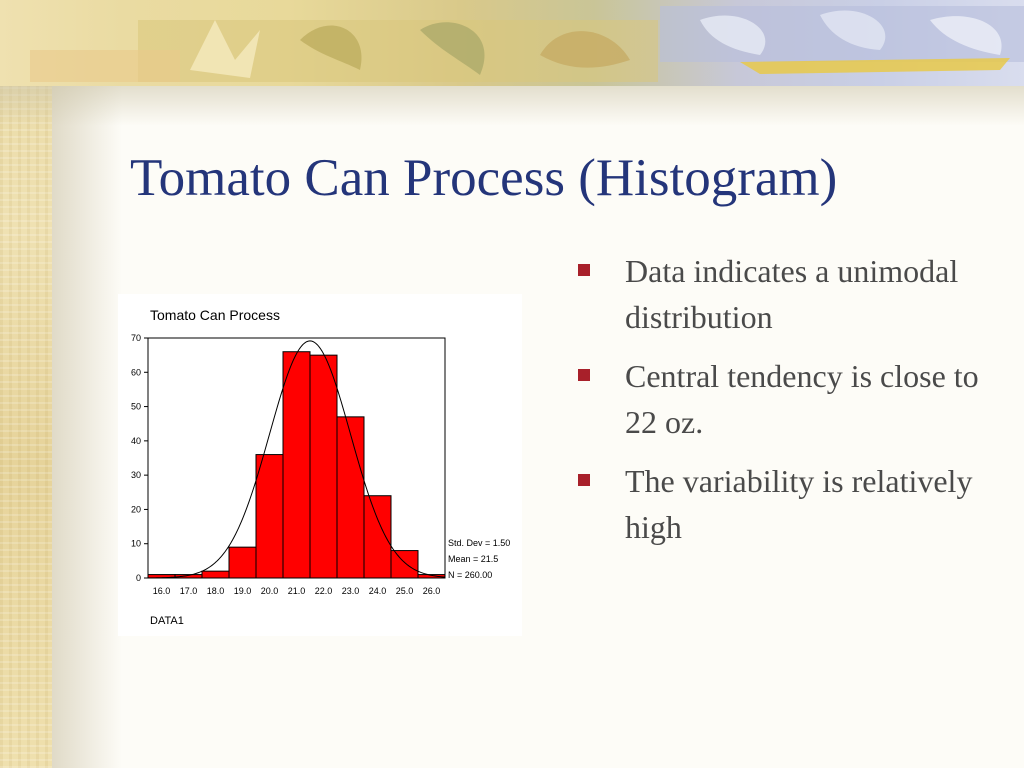  I want to click on stats-label: N = 260.00, so click(470, 575).